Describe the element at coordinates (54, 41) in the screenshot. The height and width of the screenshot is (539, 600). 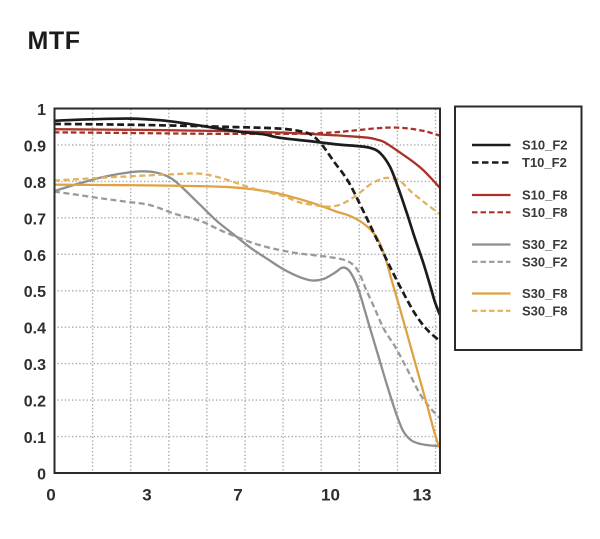
I see `svg-text: MTF` at that location.